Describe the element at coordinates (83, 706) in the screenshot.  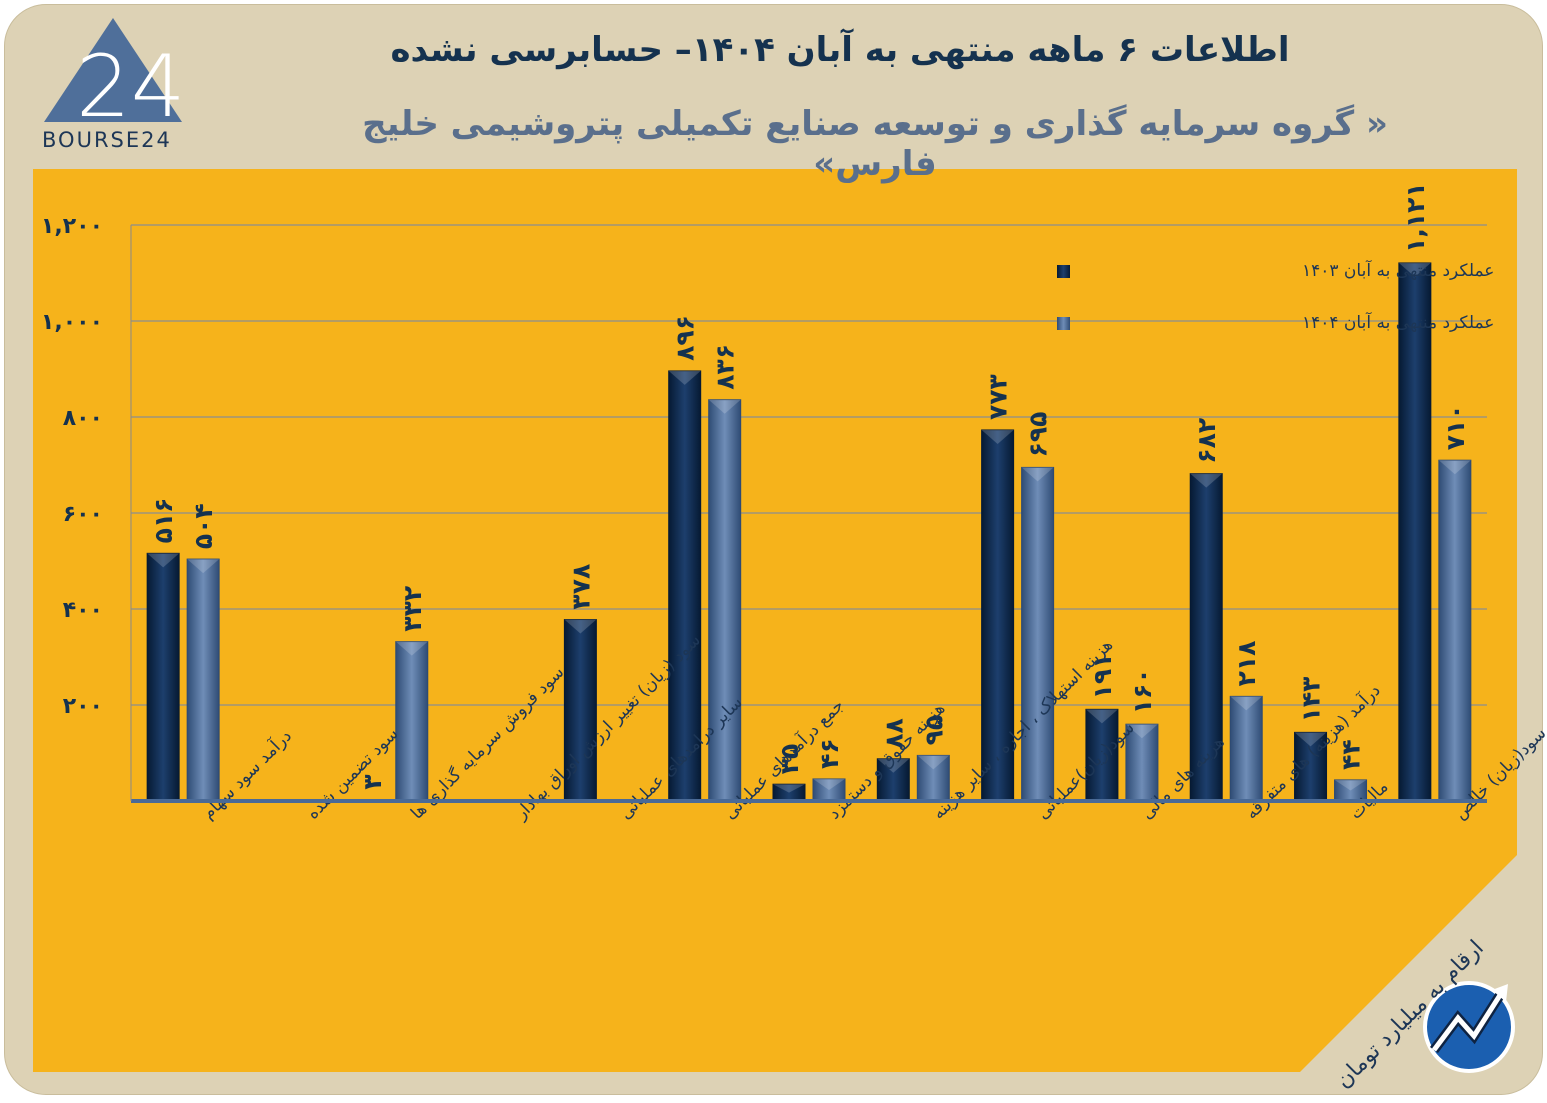
I see `y-tick-label: ۲۰۰` at that location.